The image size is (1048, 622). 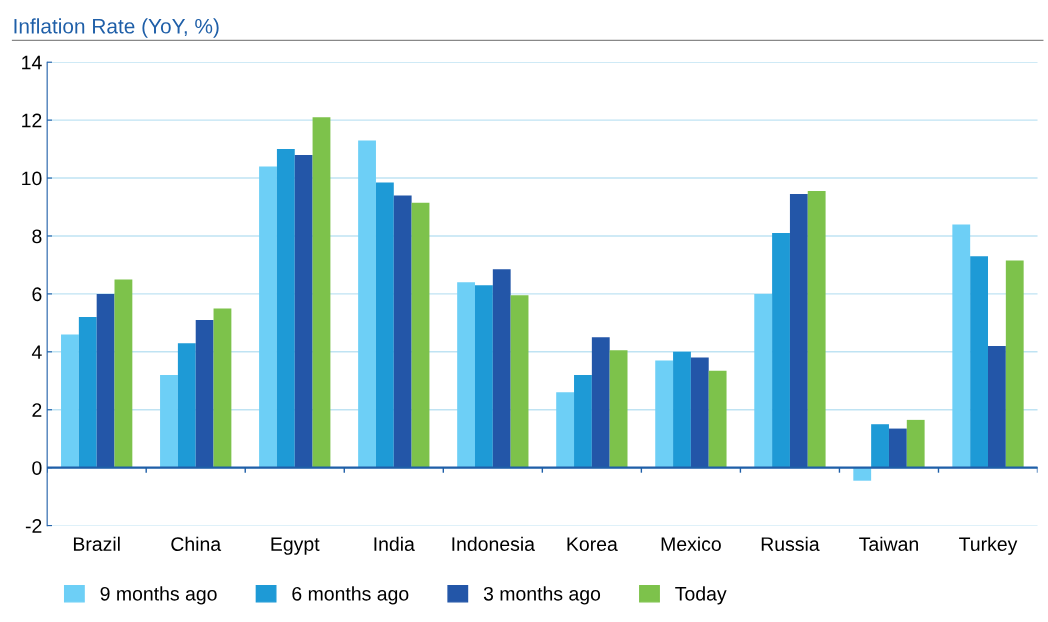 I want to click on x-tick-label: Brazil, so click(x=96, y=543).